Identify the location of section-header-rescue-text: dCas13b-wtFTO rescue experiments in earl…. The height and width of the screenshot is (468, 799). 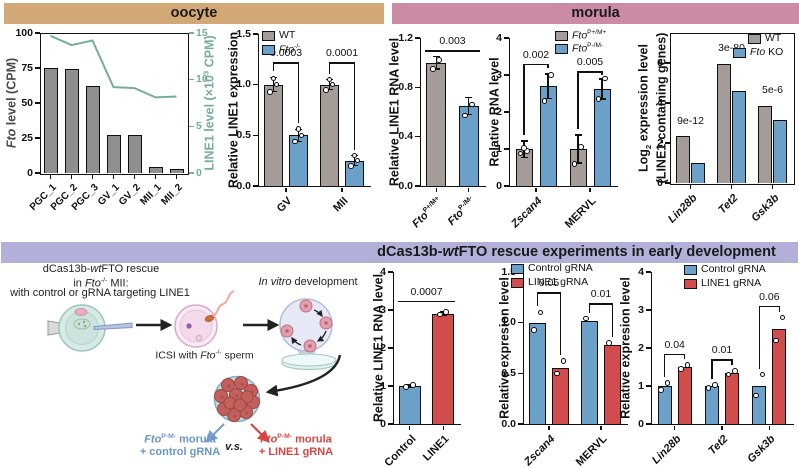
(576, 252).